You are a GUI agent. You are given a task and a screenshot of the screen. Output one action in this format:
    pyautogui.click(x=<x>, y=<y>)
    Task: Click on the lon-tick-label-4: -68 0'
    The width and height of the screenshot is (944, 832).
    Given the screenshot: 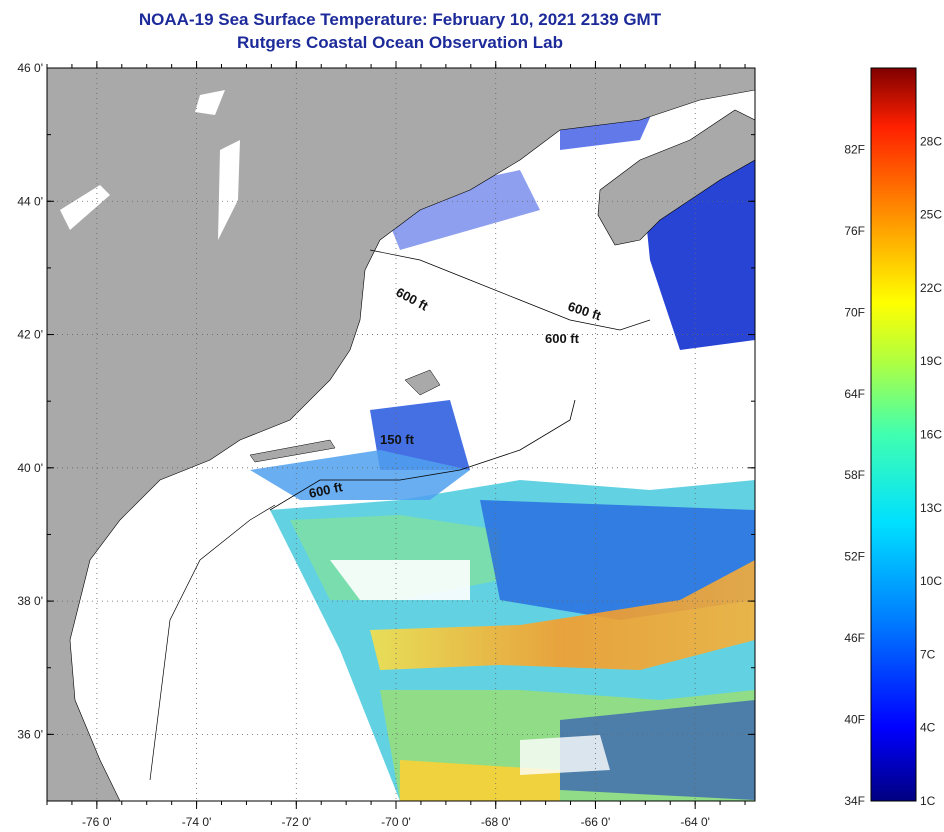 What is the action you would take?
    pyautogui.click(x=496, y=822)
    